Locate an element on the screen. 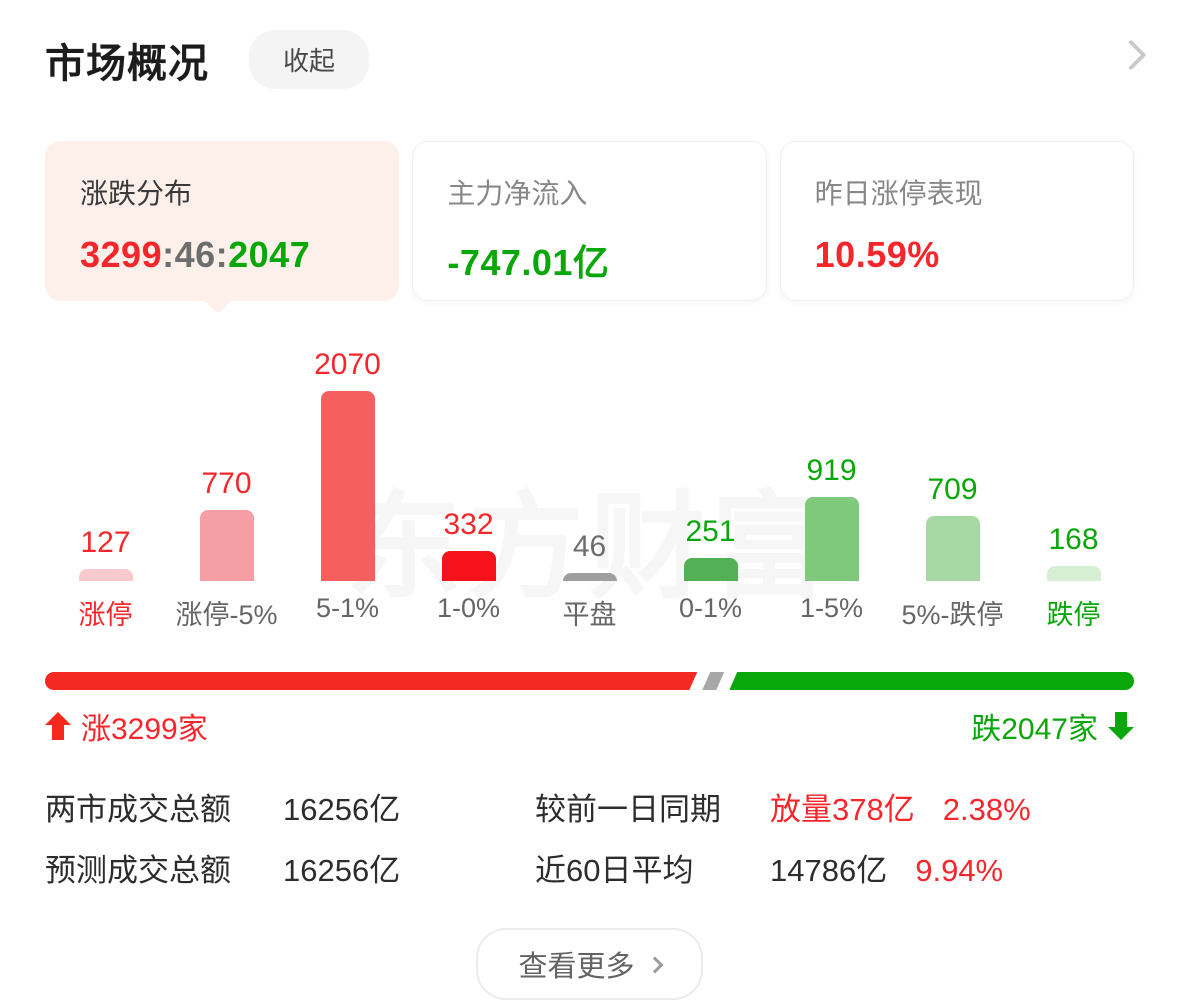  category-label: 0-1% is located at coordinates (710, 608).